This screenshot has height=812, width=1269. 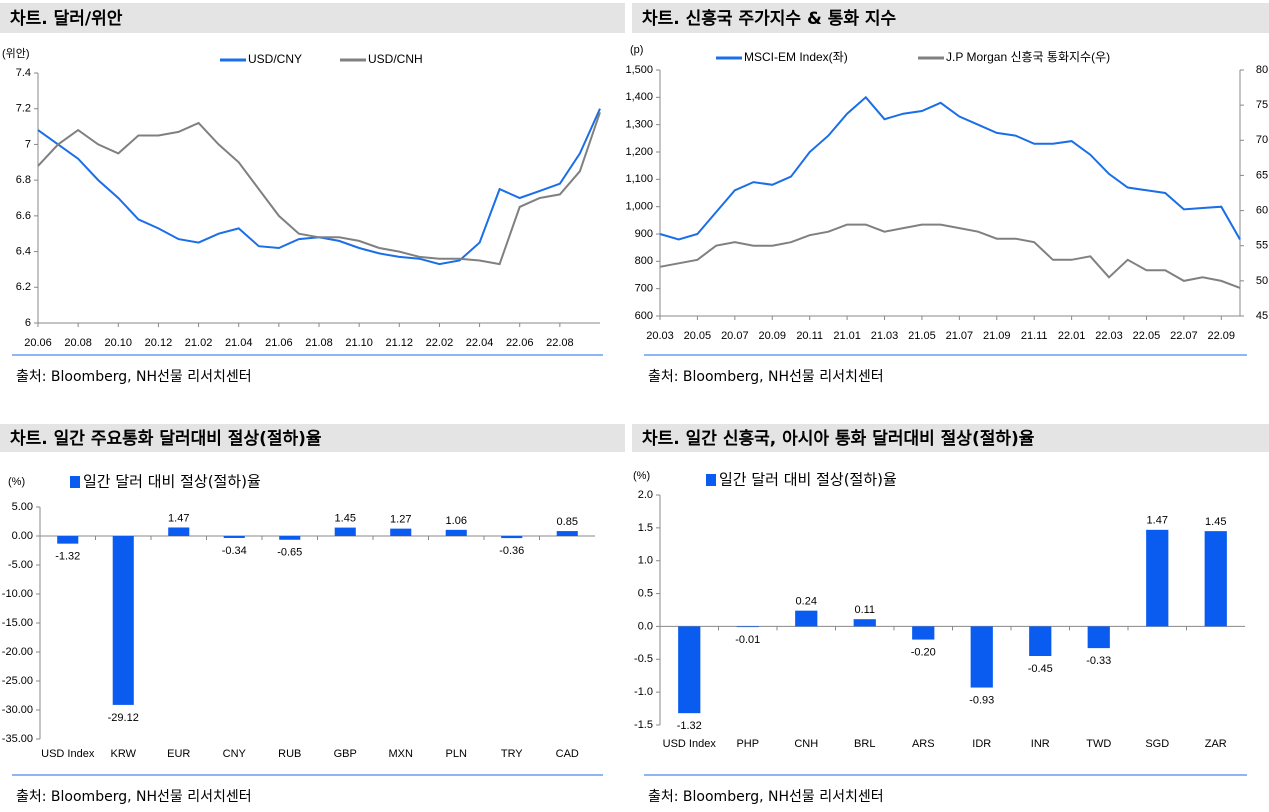 What do you see at coordinates (75, 482) in the screenshot?
I see `legend-swatch` at bounding box center [75, 482].